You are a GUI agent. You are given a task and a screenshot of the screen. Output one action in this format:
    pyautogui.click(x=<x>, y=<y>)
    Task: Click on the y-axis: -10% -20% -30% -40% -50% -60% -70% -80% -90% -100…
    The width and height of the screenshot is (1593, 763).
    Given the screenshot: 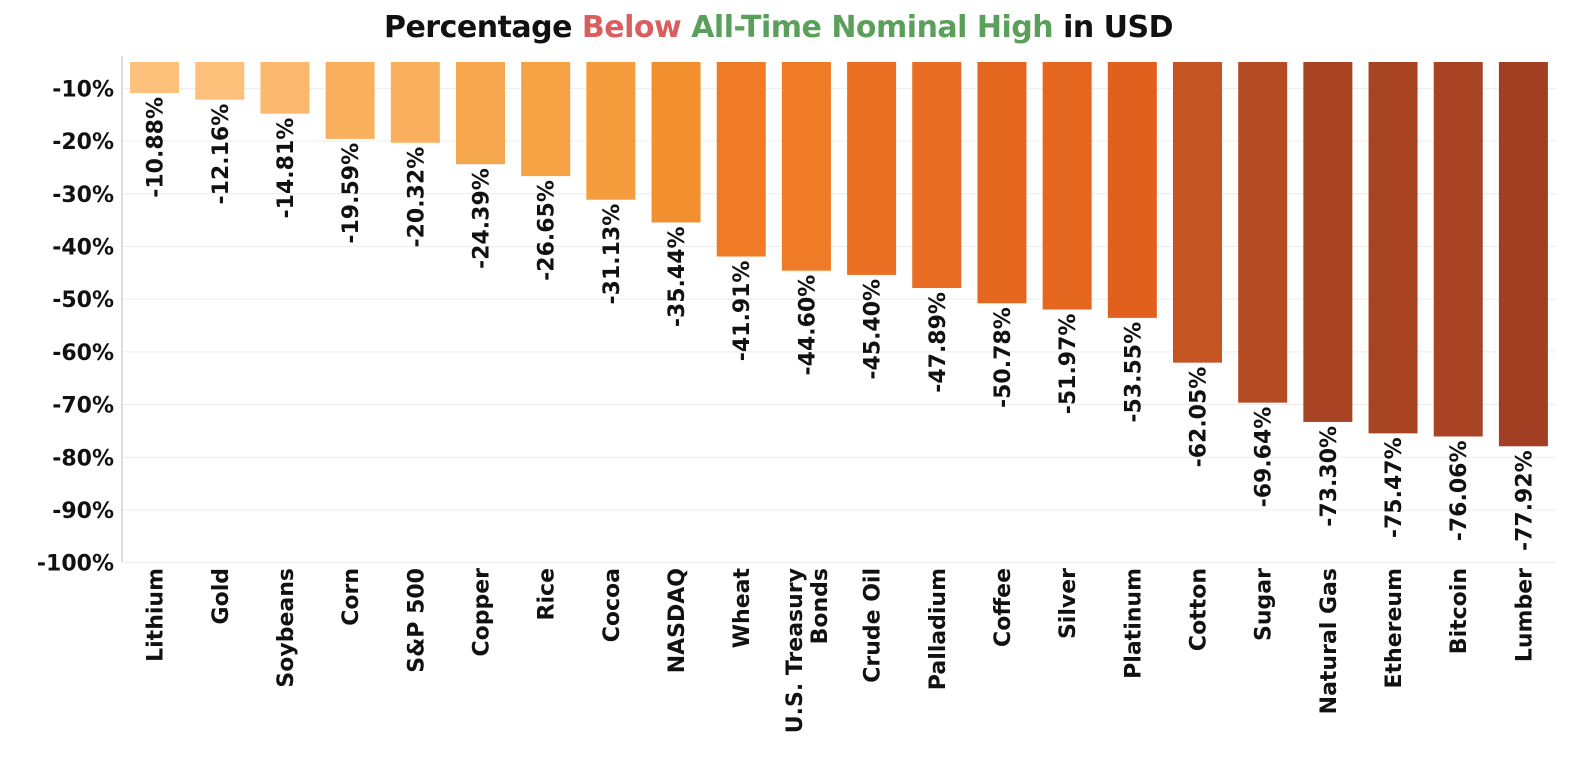 What is the action you would take?
    pyautogui.click(x=80, y=316)
    